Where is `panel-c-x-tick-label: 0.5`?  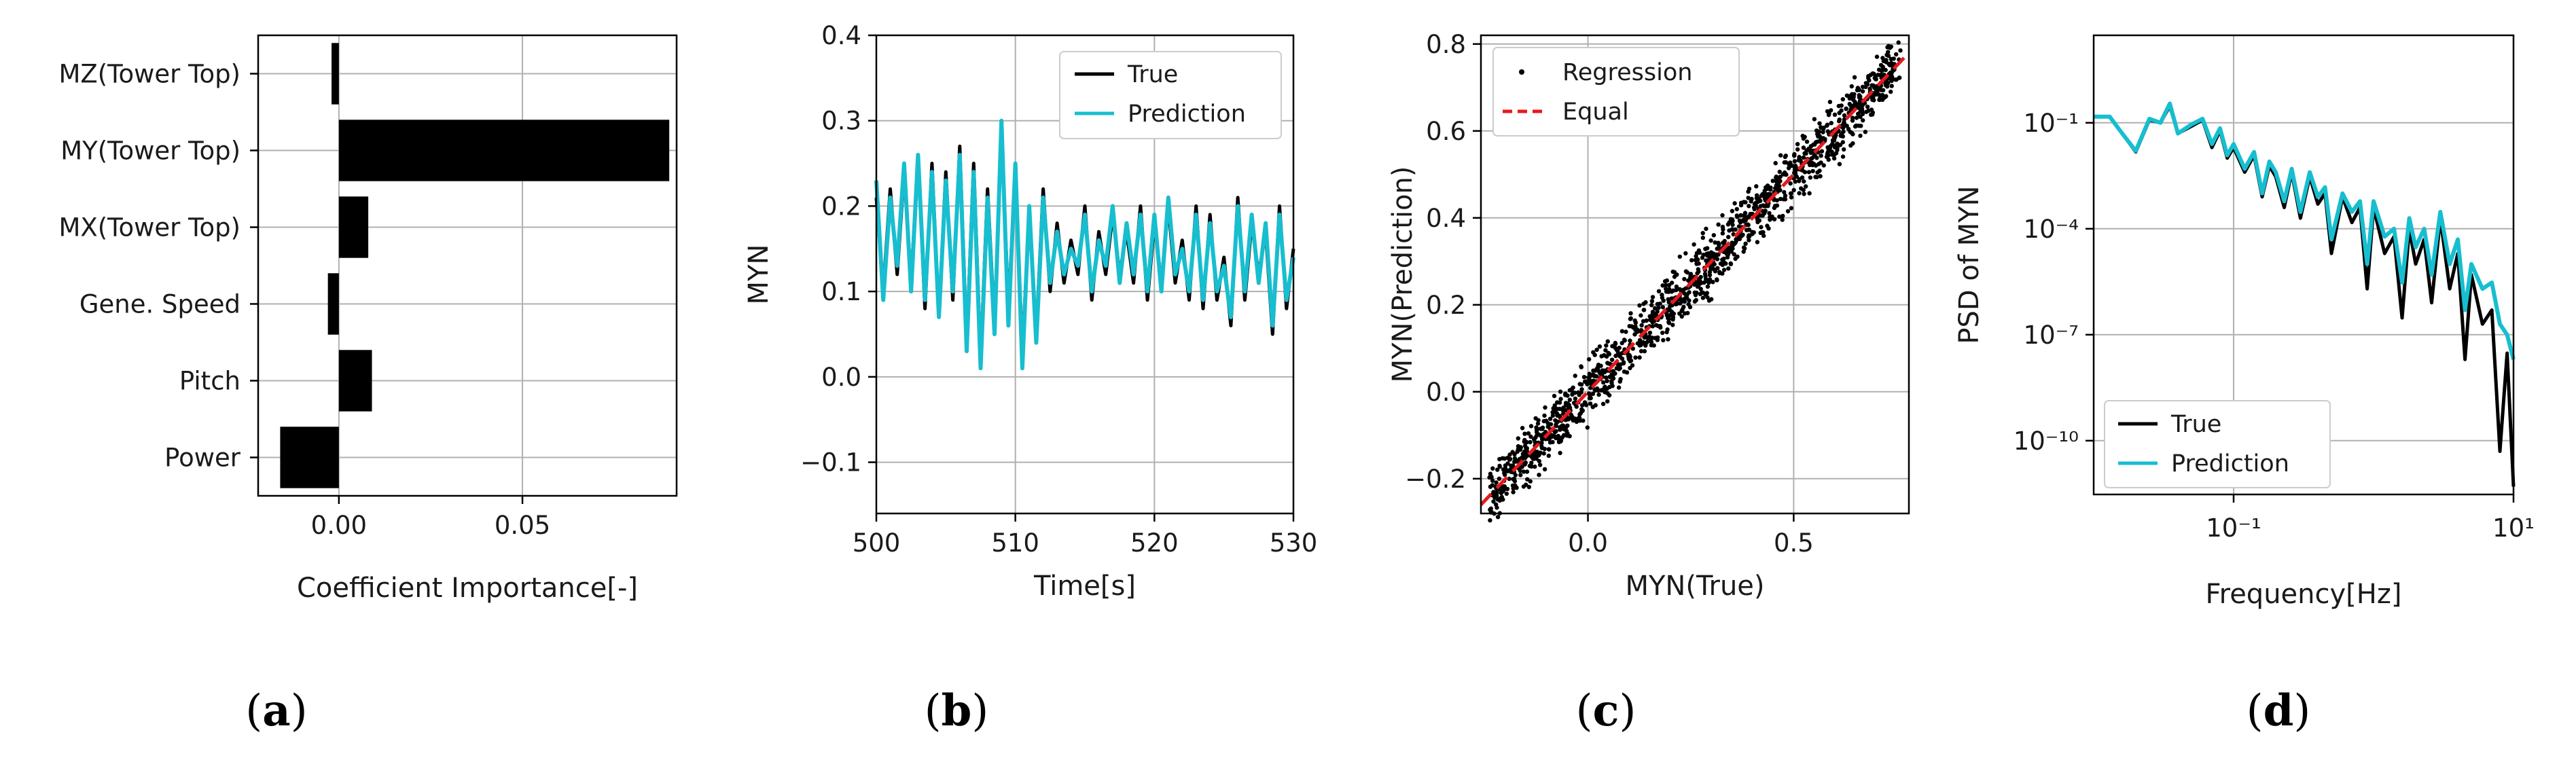
panel-c-x-tick-label: 0.5 is located at coordinates (1794, 543).